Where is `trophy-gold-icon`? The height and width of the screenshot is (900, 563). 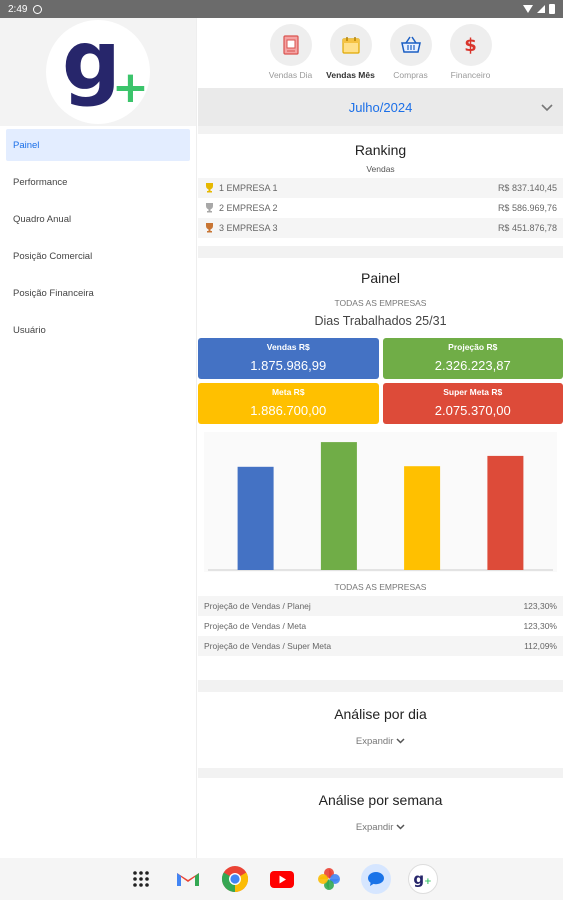
trophy-gold-icon is located at coordinates (209, 188).